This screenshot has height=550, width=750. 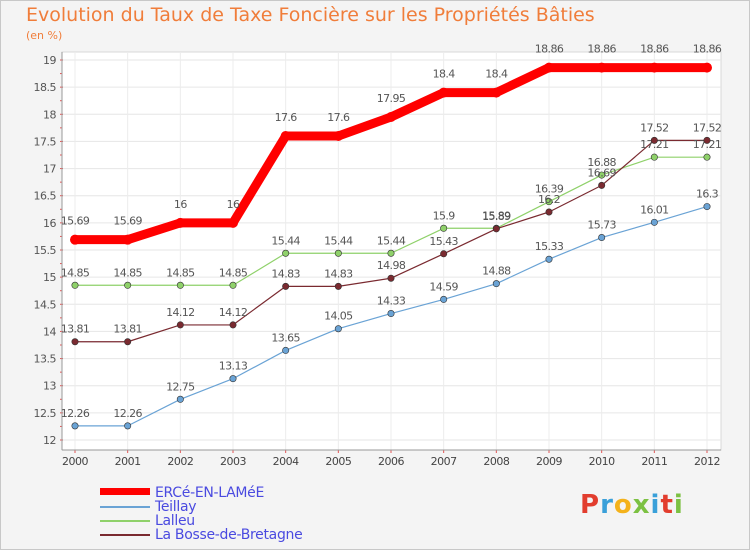 I want to click on y-tick-label: 18.5, so click(x=45, y=87).